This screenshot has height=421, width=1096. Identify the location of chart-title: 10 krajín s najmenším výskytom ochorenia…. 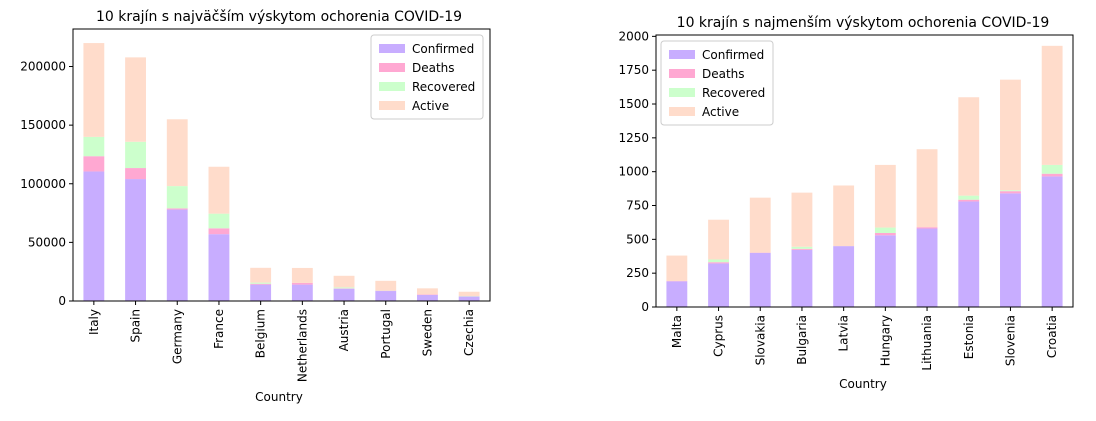
(863, 23).